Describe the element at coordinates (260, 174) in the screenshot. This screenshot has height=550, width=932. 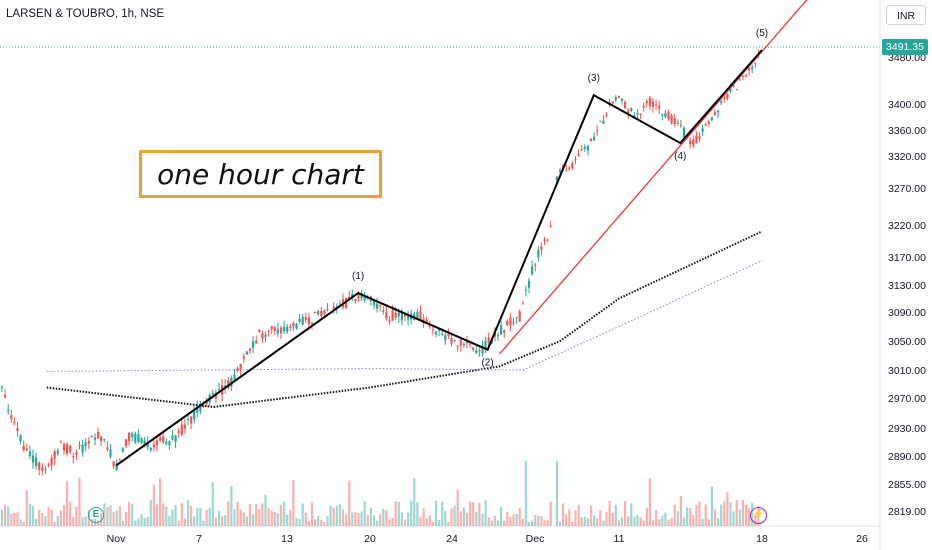
I see `annotation-box: one hour chart` at that location.